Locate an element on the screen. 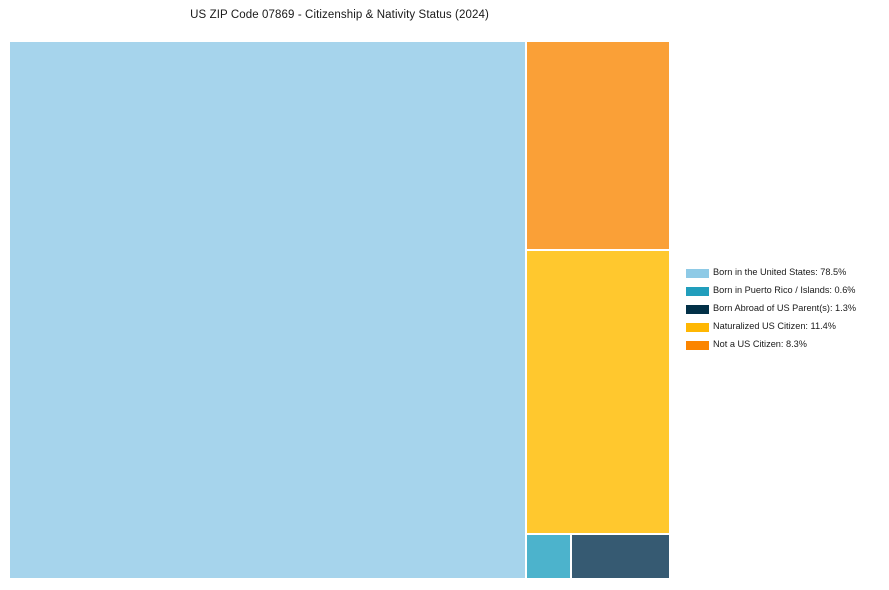 This screenshot has height=590, width=889. legend-item: Born in the United States: 78.5% is located at coordinates (784, 273).